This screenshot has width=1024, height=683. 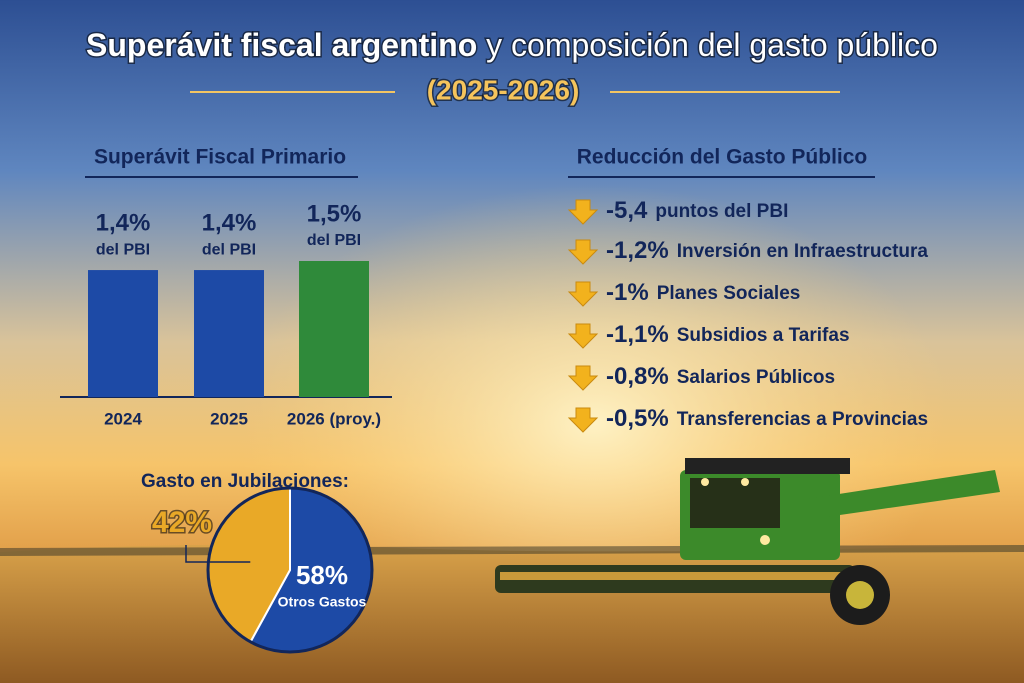 I want to click on reduction-item: -5,4 puntos del PBI, so click(x=697, y=210).